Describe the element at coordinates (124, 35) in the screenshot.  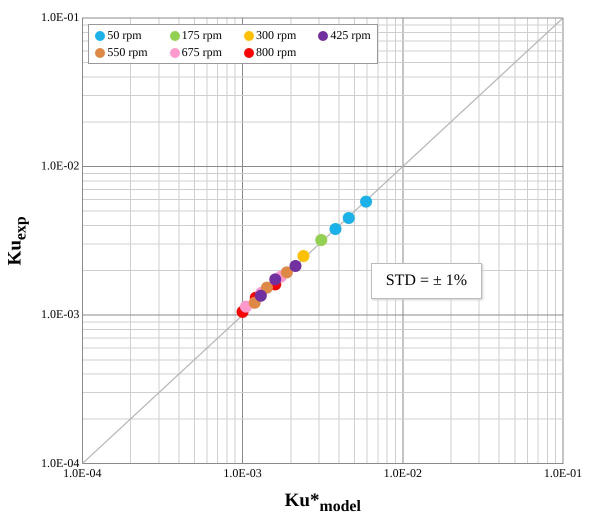
I see `legend-label: 50 rpm` at that location.